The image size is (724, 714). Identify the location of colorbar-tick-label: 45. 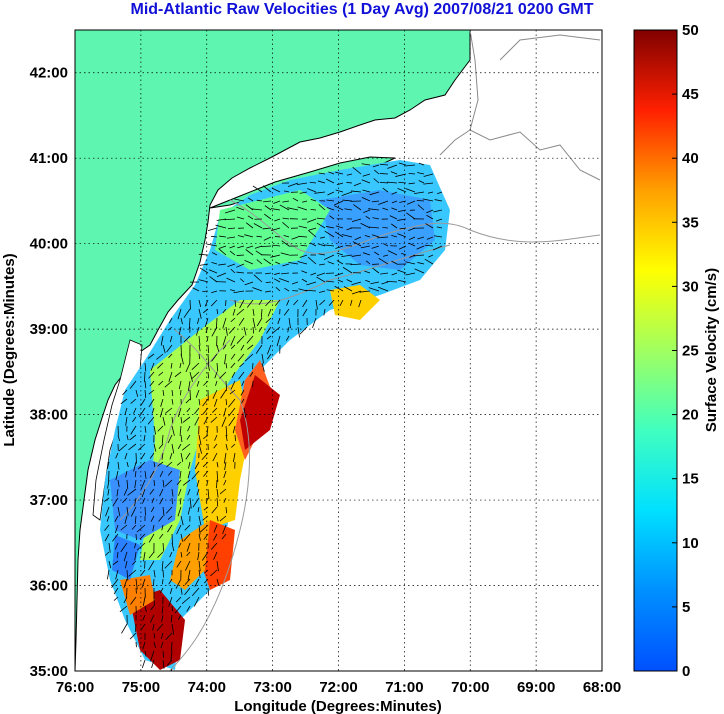
(690, 94).